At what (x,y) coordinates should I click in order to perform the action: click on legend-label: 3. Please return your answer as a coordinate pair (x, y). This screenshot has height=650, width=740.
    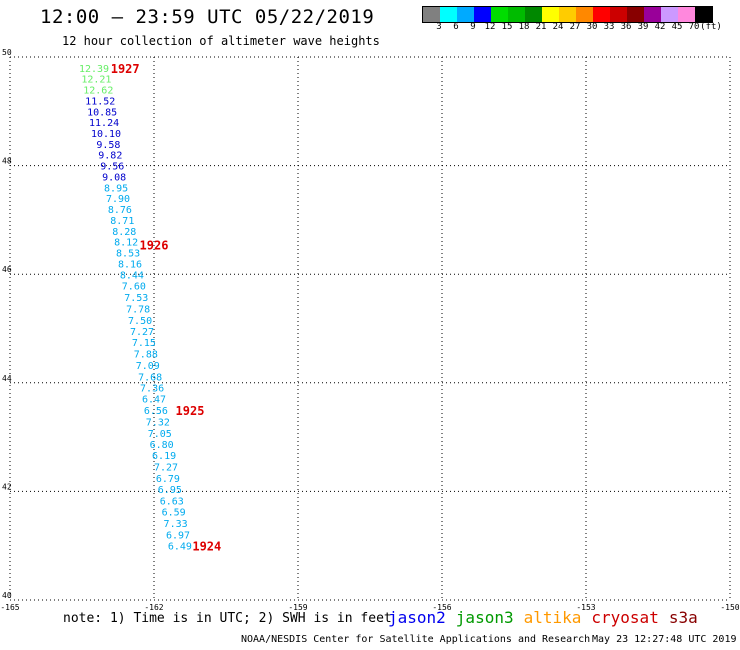
    Looking at the image, I should click on (439, 27).